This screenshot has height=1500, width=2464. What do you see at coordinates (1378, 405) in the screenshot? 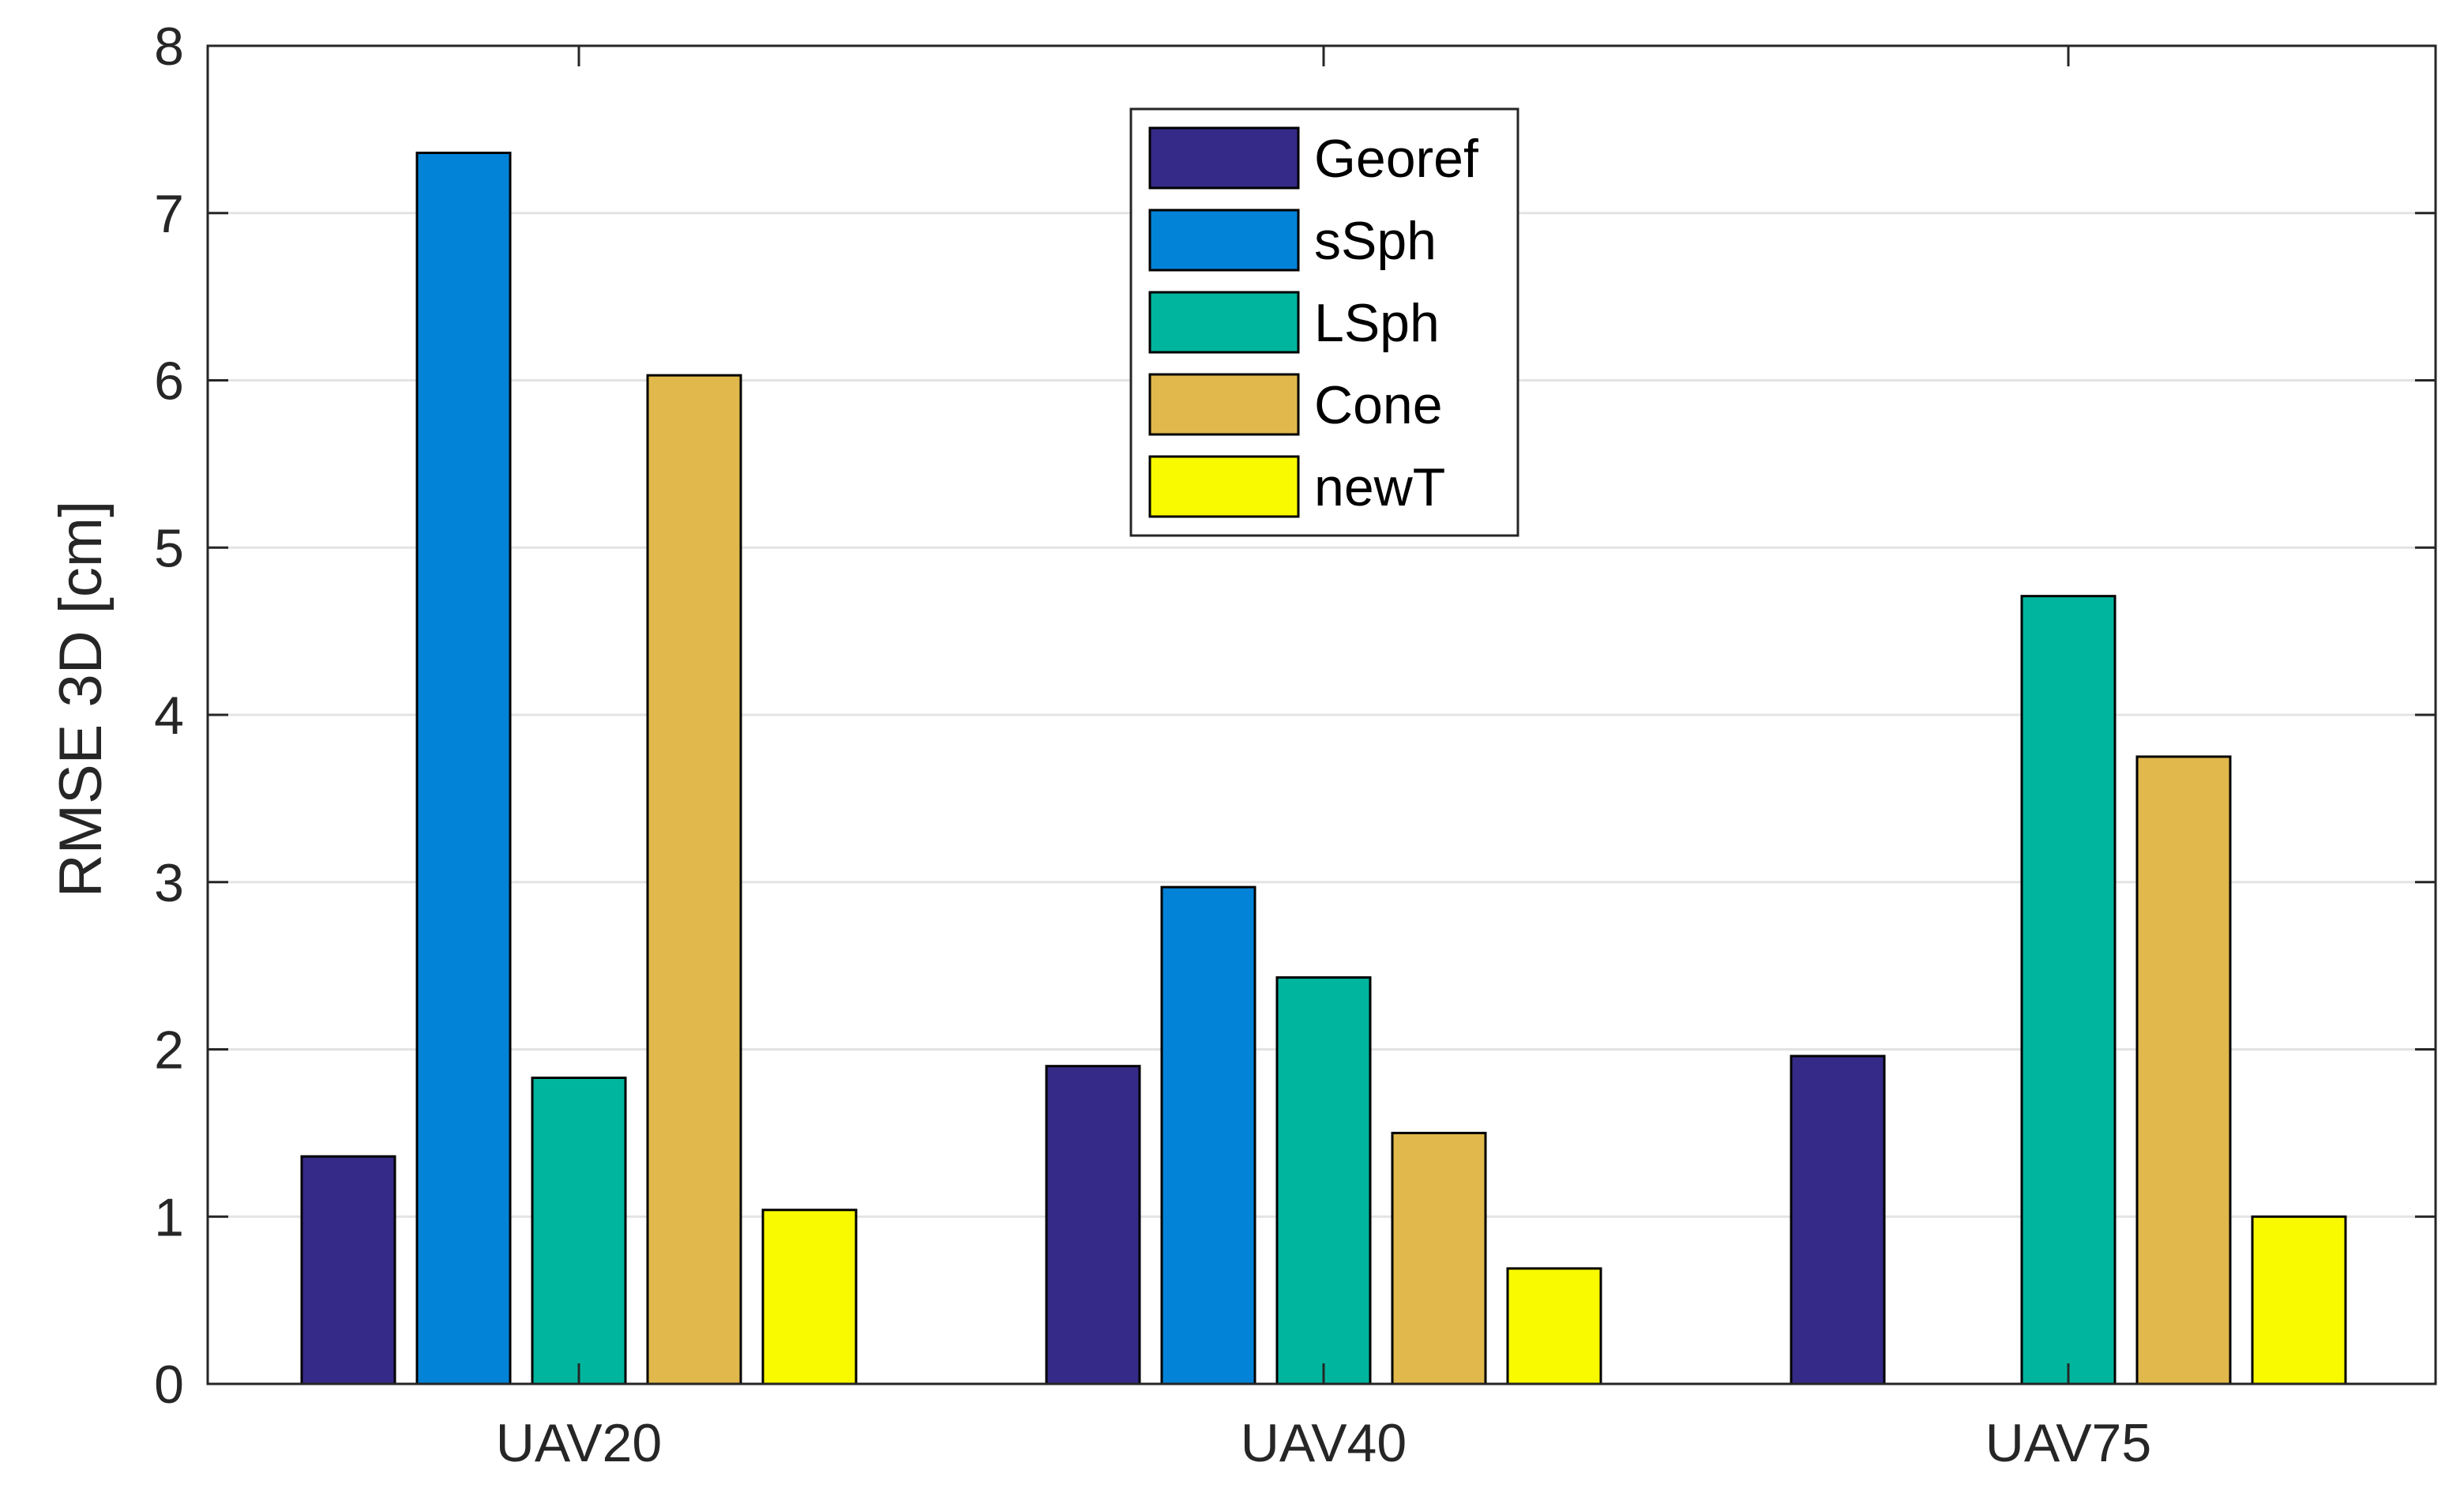
I see `legend-label-cone: Cone` at bounding box center [1378, 405].